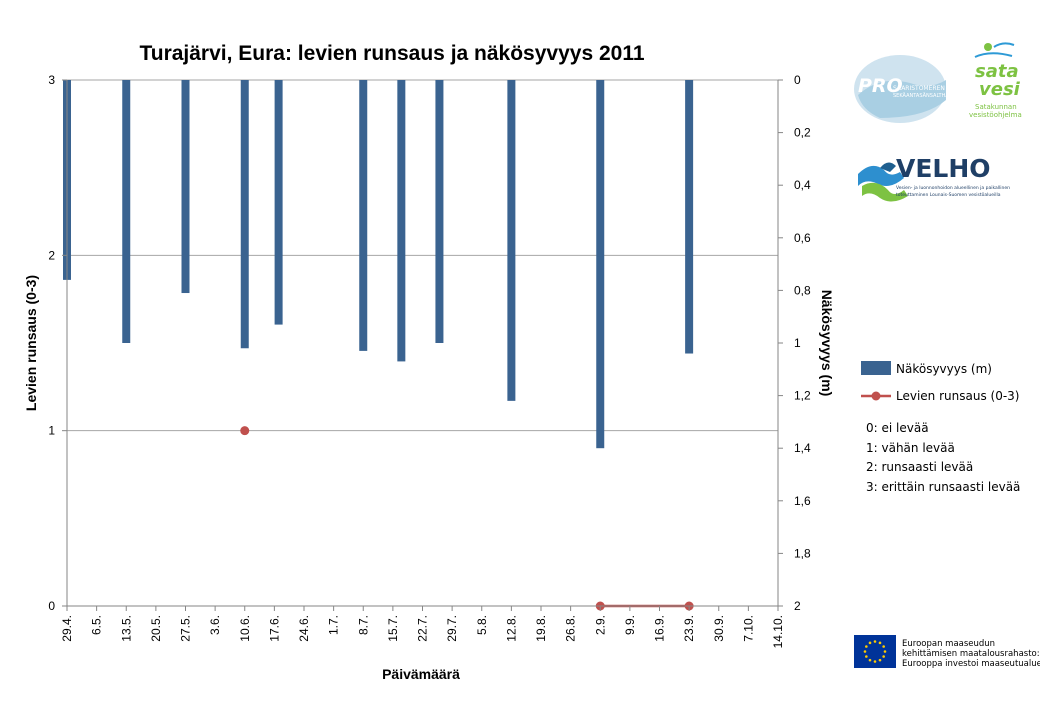  What do you see at coordinates (97, 625) in the screenshot?
I see `x-tick-label: 6.5.` at bounding box center [97, 625].